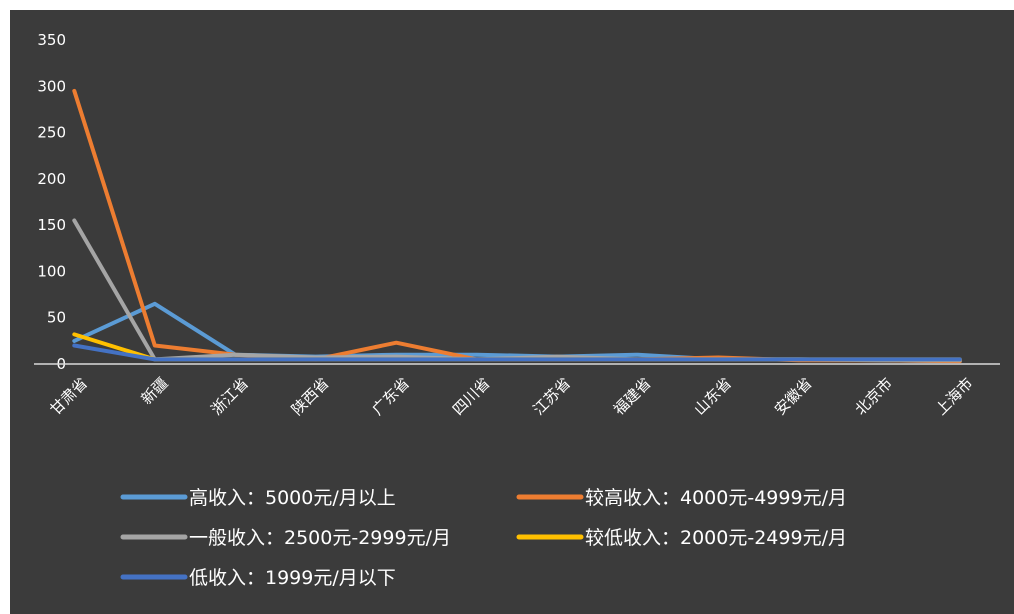 Image resolution: width=1014 pixels, height=614 pixels. What do you see at coordinates (716, 498) in the screenshot?
I see `legend-label: 较高收入：4000元-4999元/月` at bounding box center [716, 498].